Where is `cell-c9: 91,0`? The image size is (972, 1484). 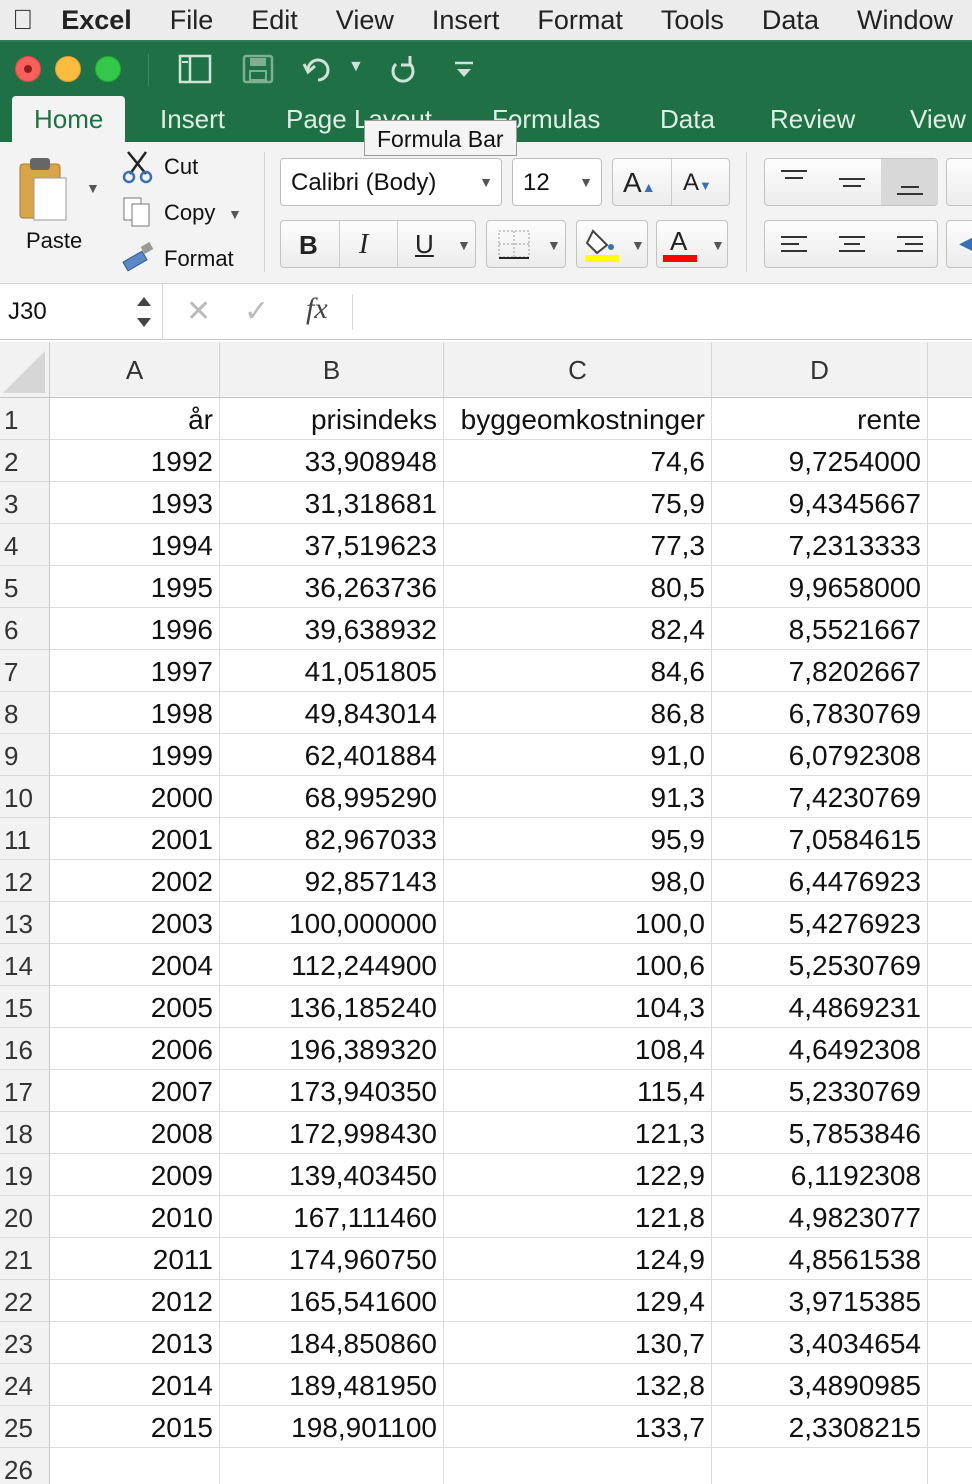 cell-c9: 91,0 is located at coordinates (578, 755).